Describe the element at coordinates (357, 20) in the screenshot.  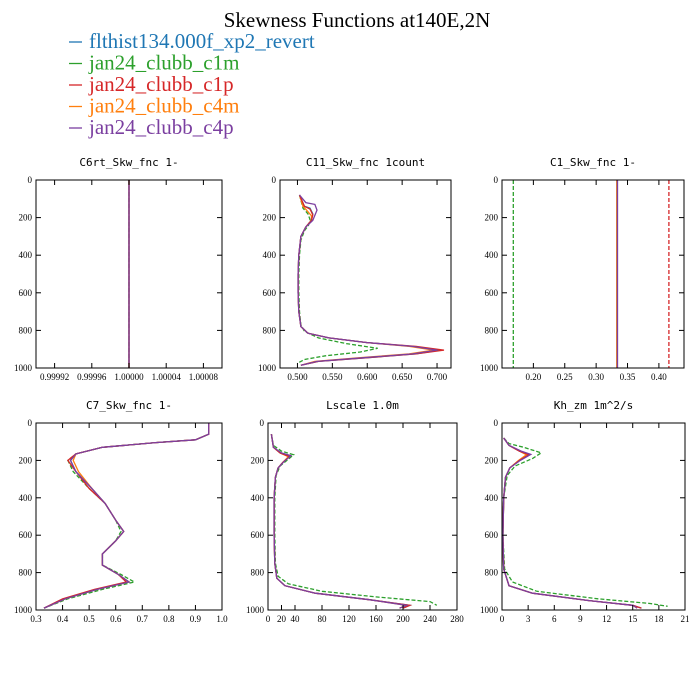
I see `figure-title: Skewness Functions at140E,2N` at that location.